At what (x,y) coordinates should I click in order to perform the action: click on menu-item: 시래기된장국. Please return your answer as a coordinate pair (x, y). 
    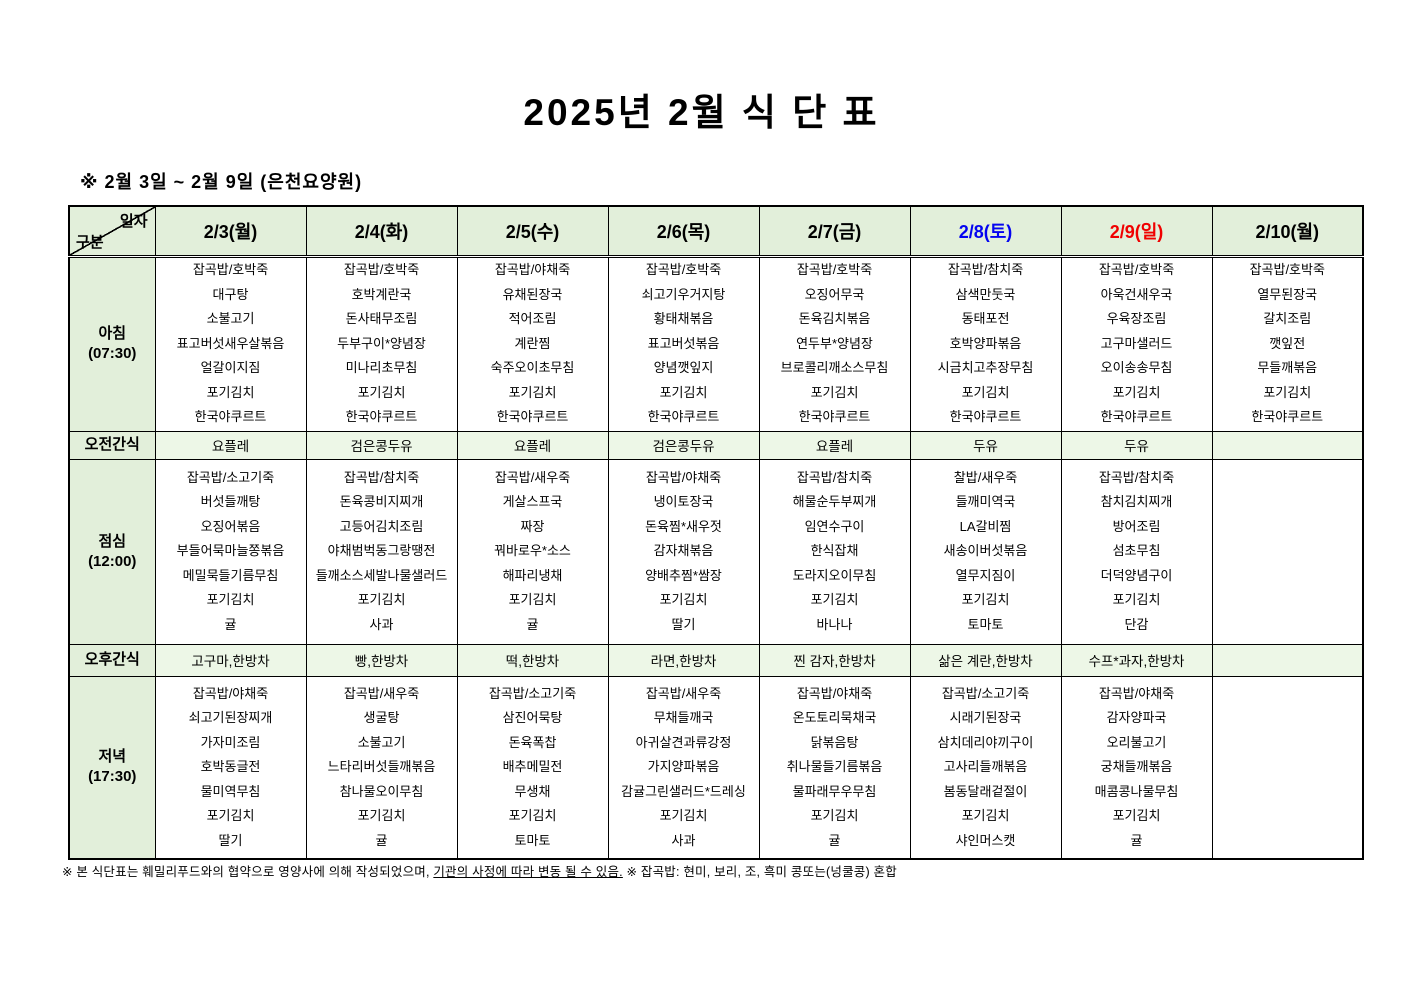
    Looking at the image, I should click on (985, 717).